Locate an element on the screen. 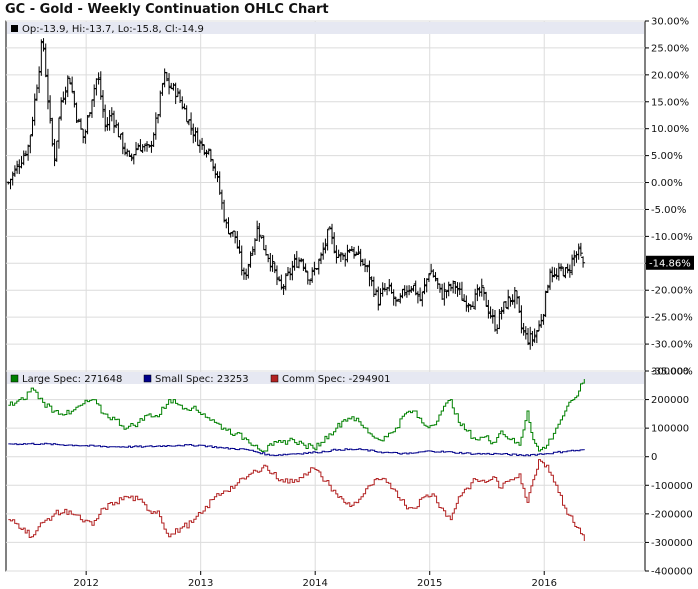 Image resolution: width=698 pixels, height=589 pixels. cot-ytick-label: -300000 is located at coordinates (672, 543).